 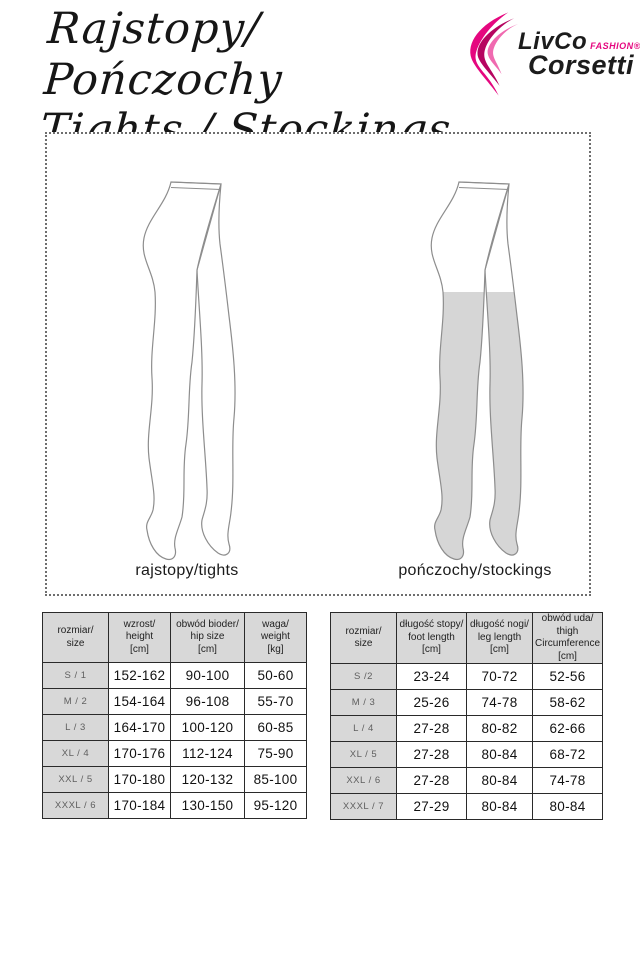 What do you see at coordinates (207, 701) in the screenshot?
I see `hip-cell: 96-108` at bounding box center [207, 701].